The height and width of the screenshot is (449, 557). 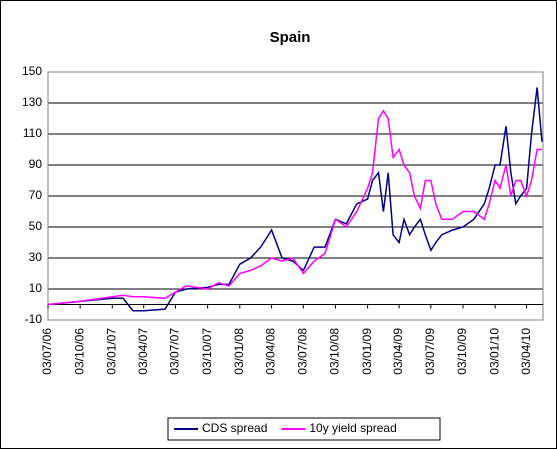 What do you see at coordinates (79, 351) in the screenshot?
I see `x-tick-label: 03/10/06` at bounding box center [79, 351].